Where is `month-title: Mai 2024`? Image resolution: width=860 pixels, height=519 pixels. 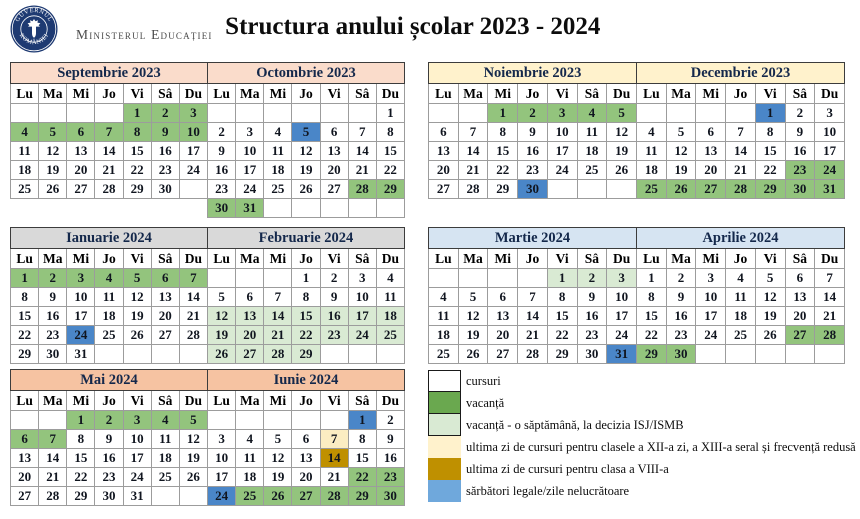
month-title: Mai 2024 is located at coordinates (109, 380).